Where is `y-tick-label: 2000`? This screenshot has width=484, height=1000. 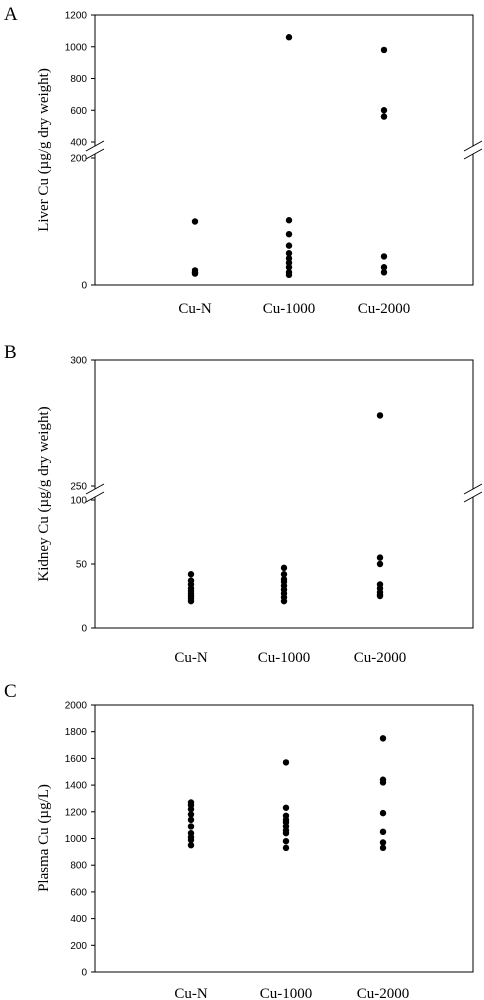 y-tick-label: 2000 is located at coordinates (76, 706).